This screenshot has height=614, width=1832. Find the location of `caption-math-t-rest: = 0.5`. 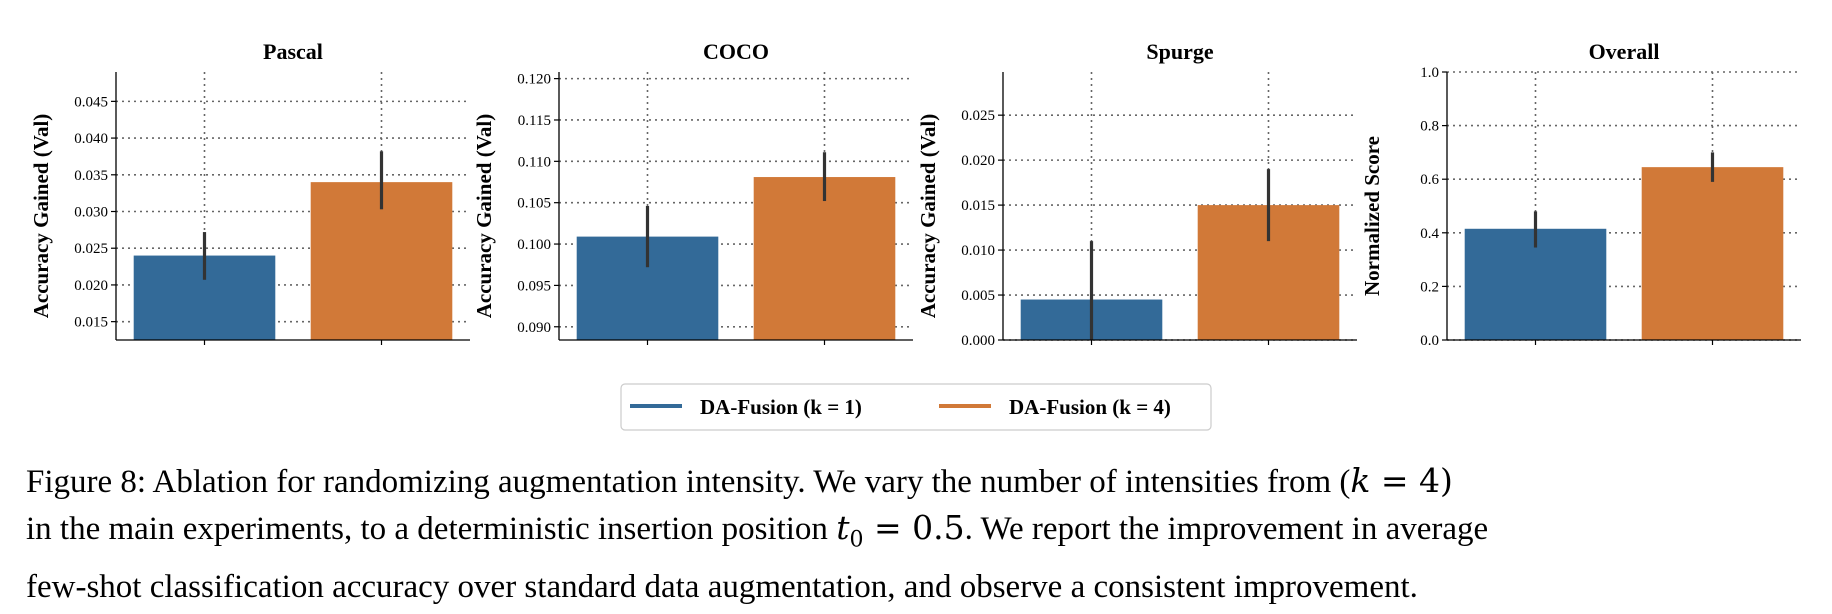

caption-math-t-rest: = 0.5 is located at coordinates (914, 527).